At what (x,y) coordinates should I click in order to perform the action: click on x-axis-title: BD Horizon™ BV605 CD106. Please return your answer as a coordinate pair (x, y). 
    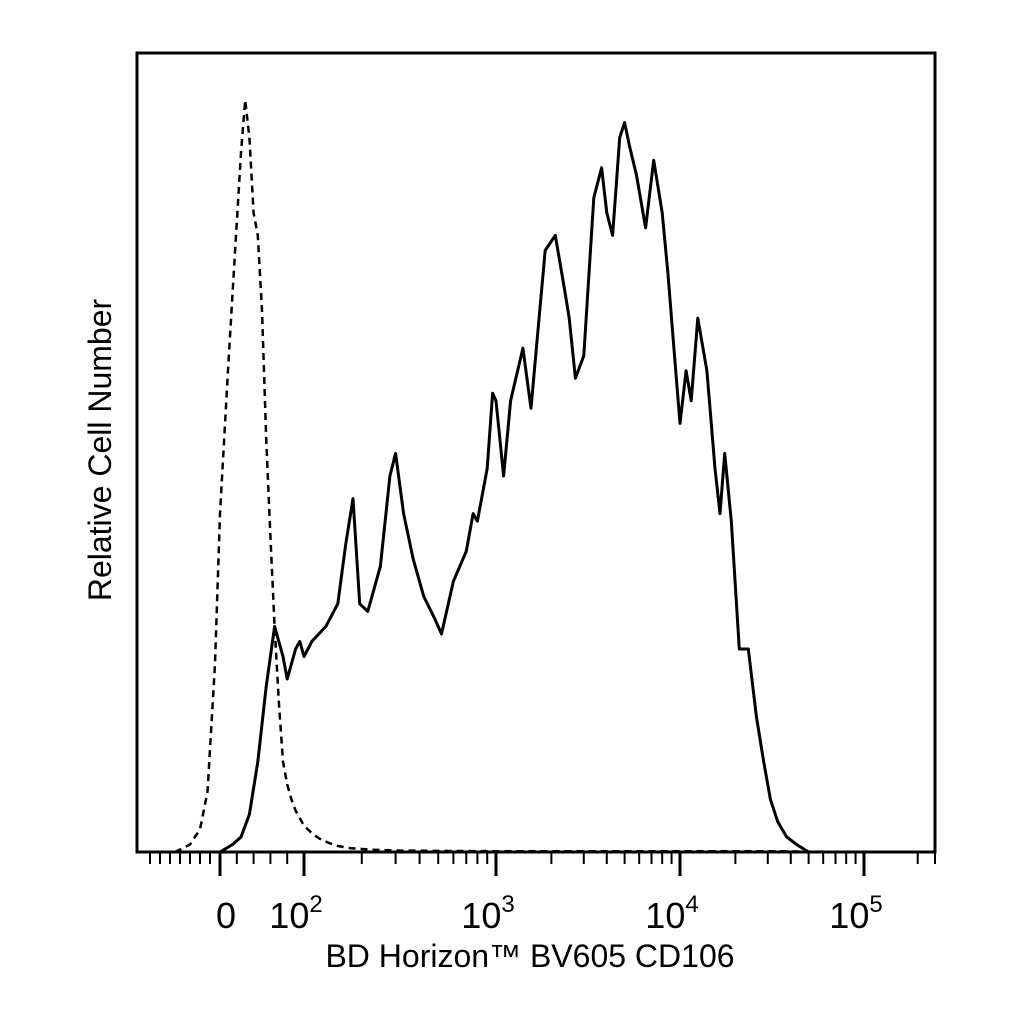
    Looking at the image, I should click on (529, 956).